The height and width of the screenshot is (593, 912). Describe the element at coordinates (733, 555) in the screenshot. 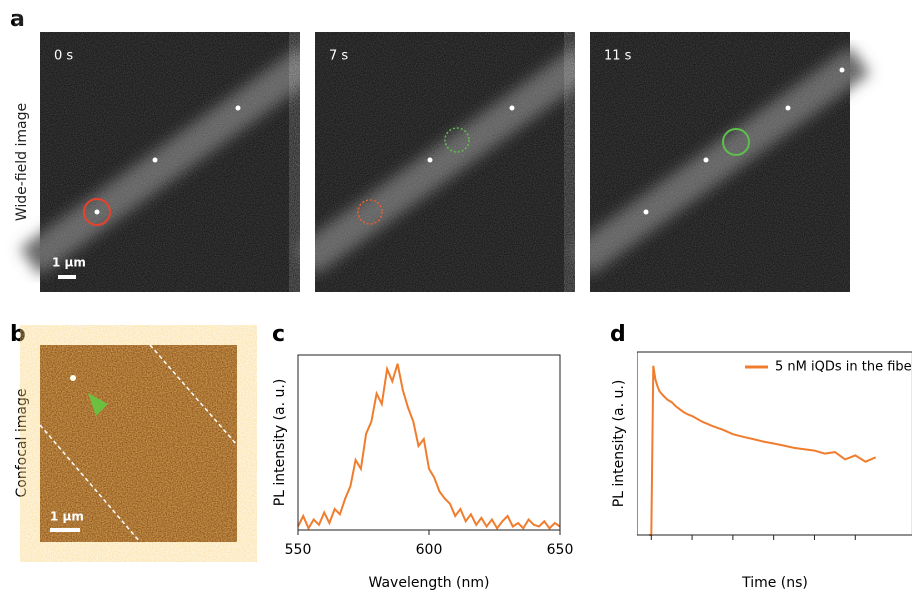

I see `x-tick-label: 40` at that location.